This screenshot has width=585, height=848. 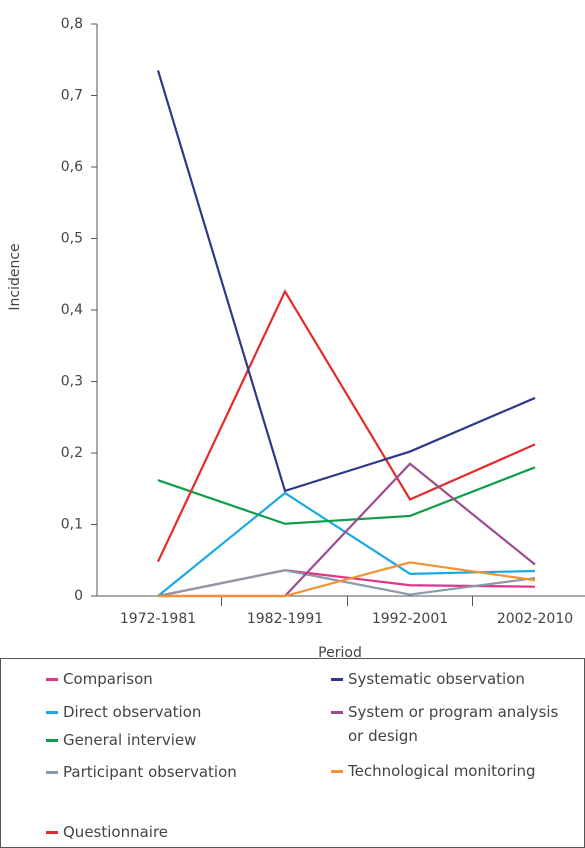 I want to click on legend-label: Questionnaire, so click(x=116, y=832).